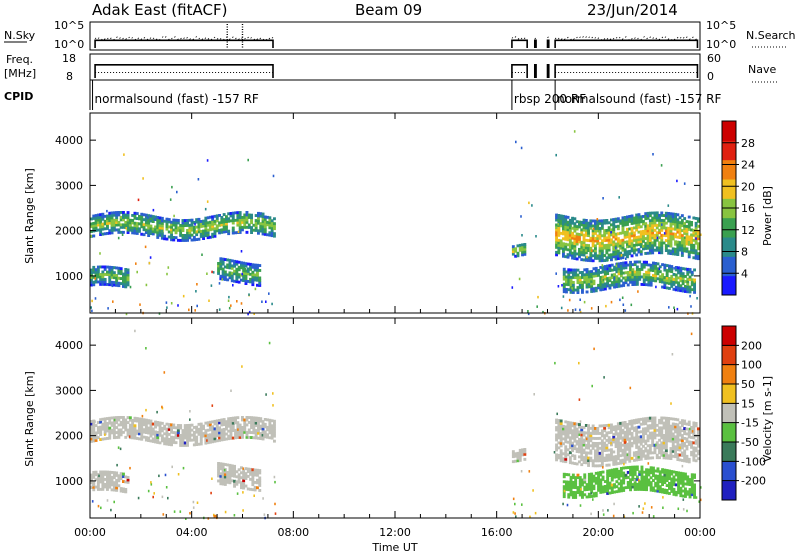 The image size is (800, 554). I want to click on nsky-point, so click(138, 38).